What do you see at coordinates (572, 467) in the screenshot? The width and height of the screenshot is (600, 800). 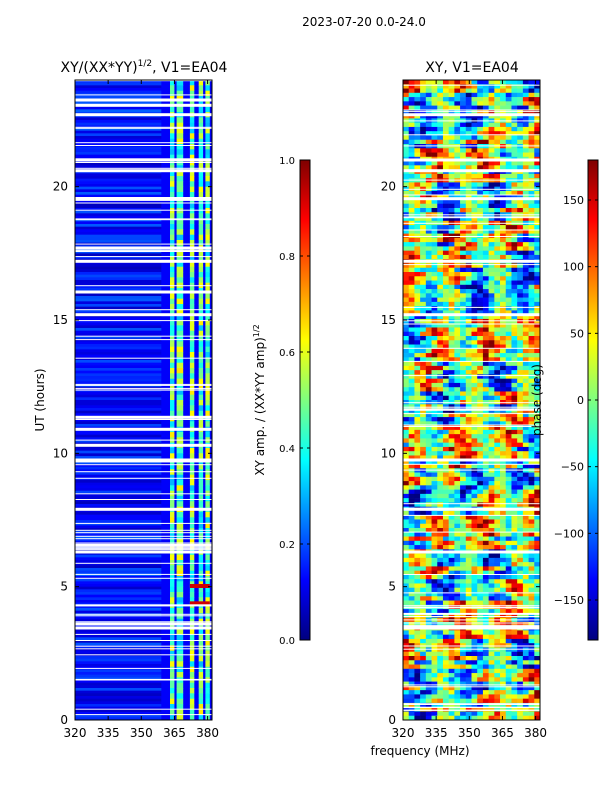 I see `phase-colorbar-tick-label: −50` at bounding box center [572, 467].